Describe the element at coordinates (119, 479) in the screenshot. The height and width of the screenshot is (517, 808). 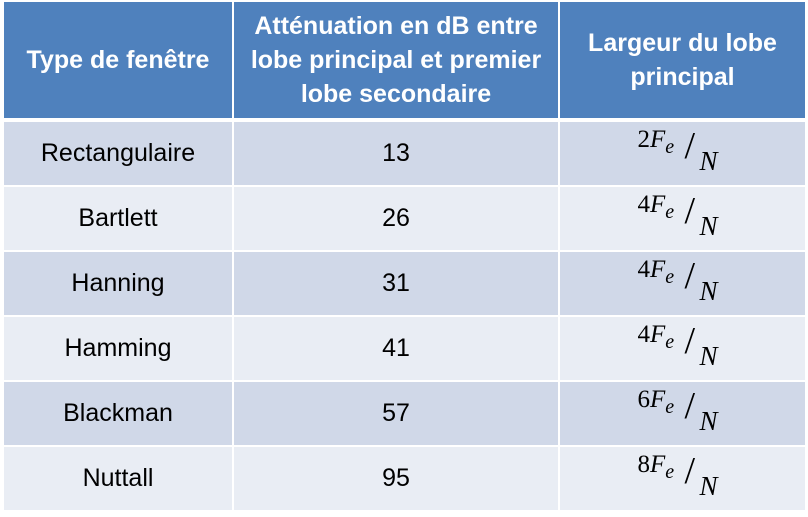
I see `window-name-cell: Nuttall` at that location.